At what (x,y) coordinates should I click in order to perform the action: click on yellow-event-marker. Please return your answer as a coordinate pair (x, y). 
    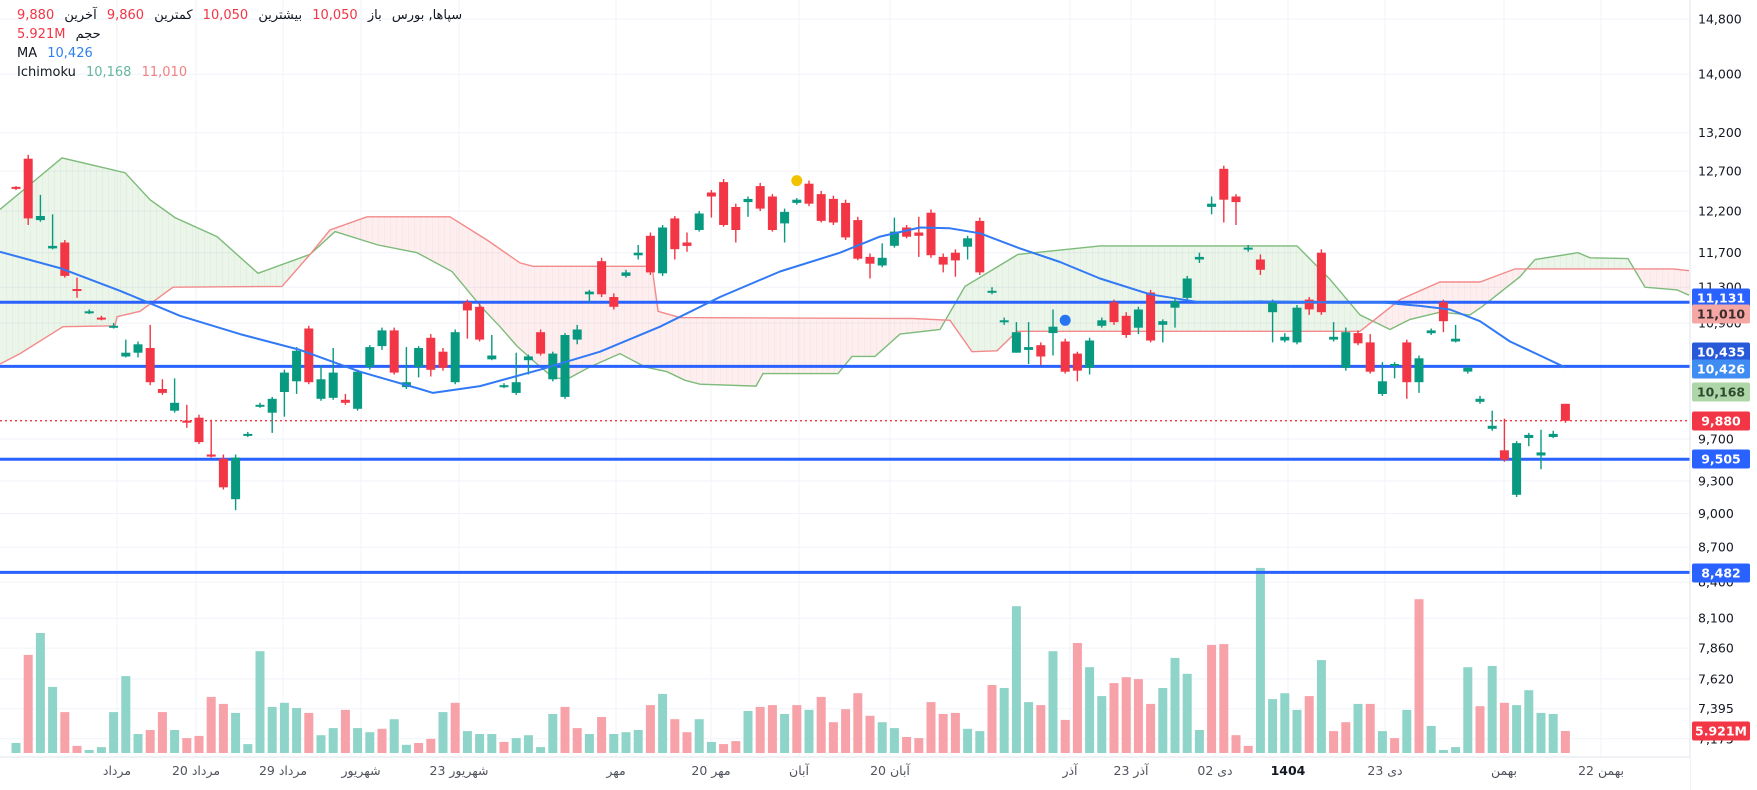
    Looking at the image, I should click on (797, 181).